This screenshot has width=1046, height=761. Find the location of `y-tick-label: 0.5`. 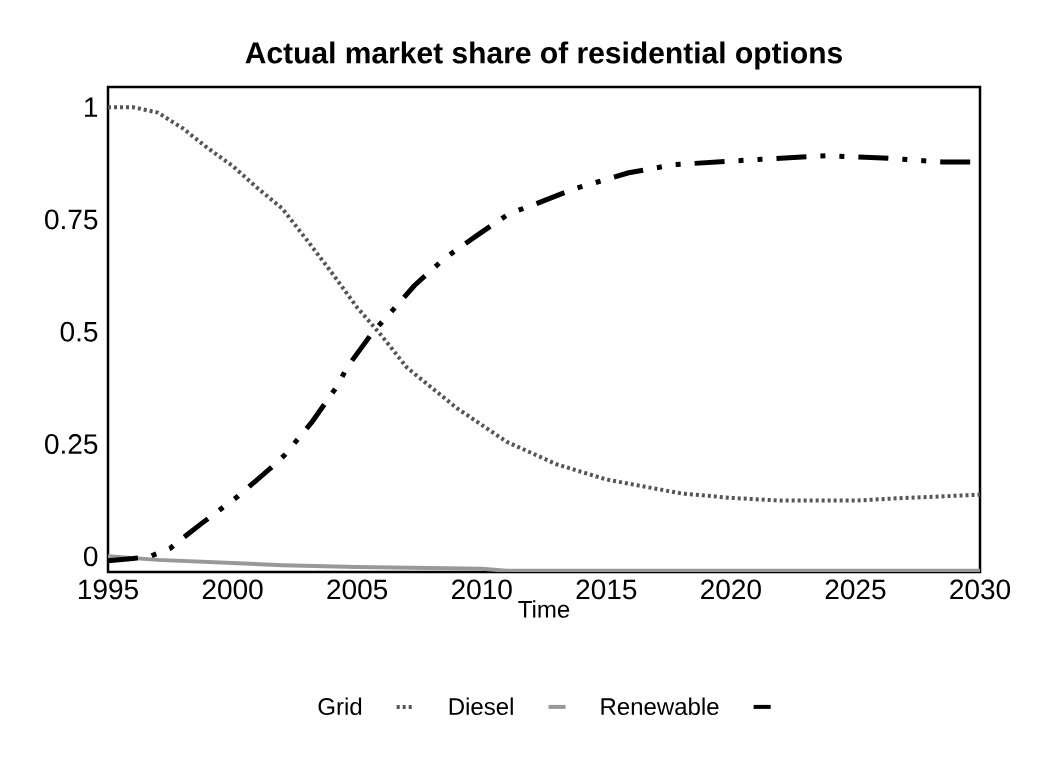

y-tick-label: 0.5 is located at coordinates (79, 331).